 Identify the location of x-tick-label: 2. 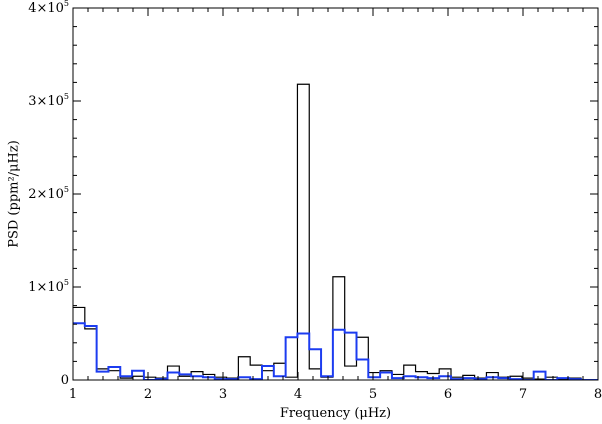
(148, 394).